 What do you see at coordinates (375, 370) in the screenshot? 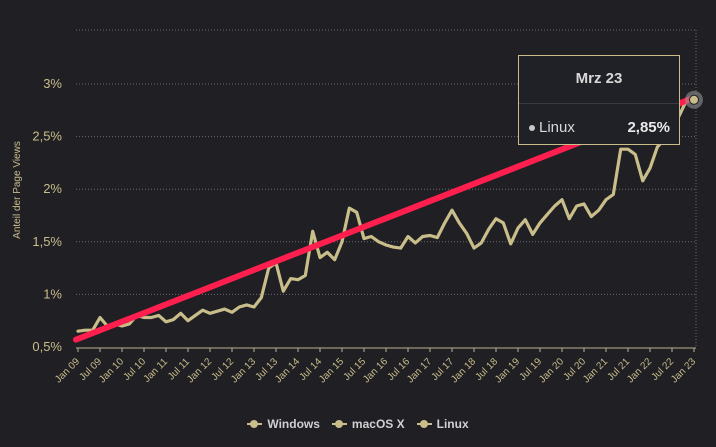
I see `x-tick-label: Jan 16` at bounding box center [375, 370].